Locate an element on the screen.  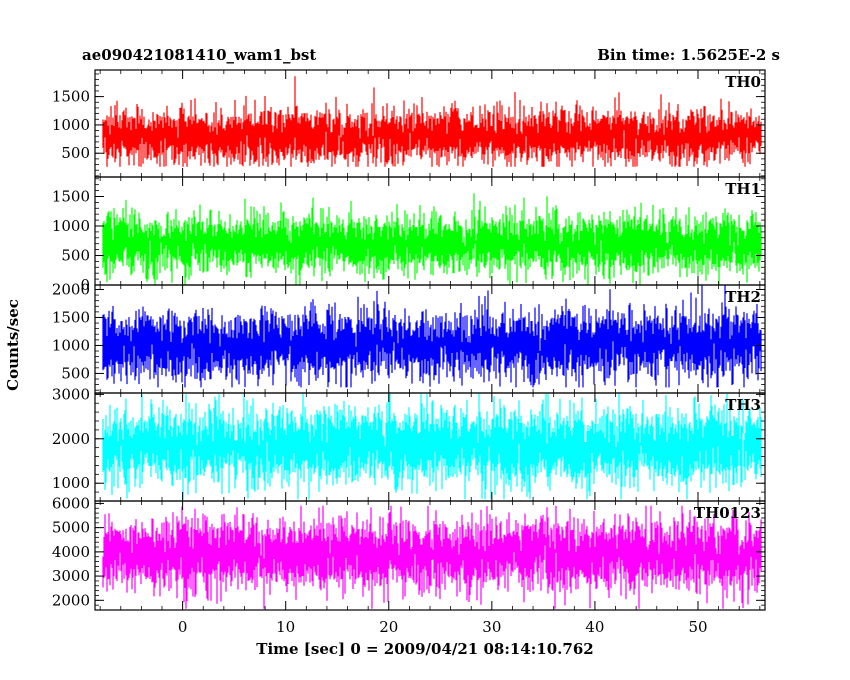
y-tick-label: 6000 is located at coordinates (71, 503).